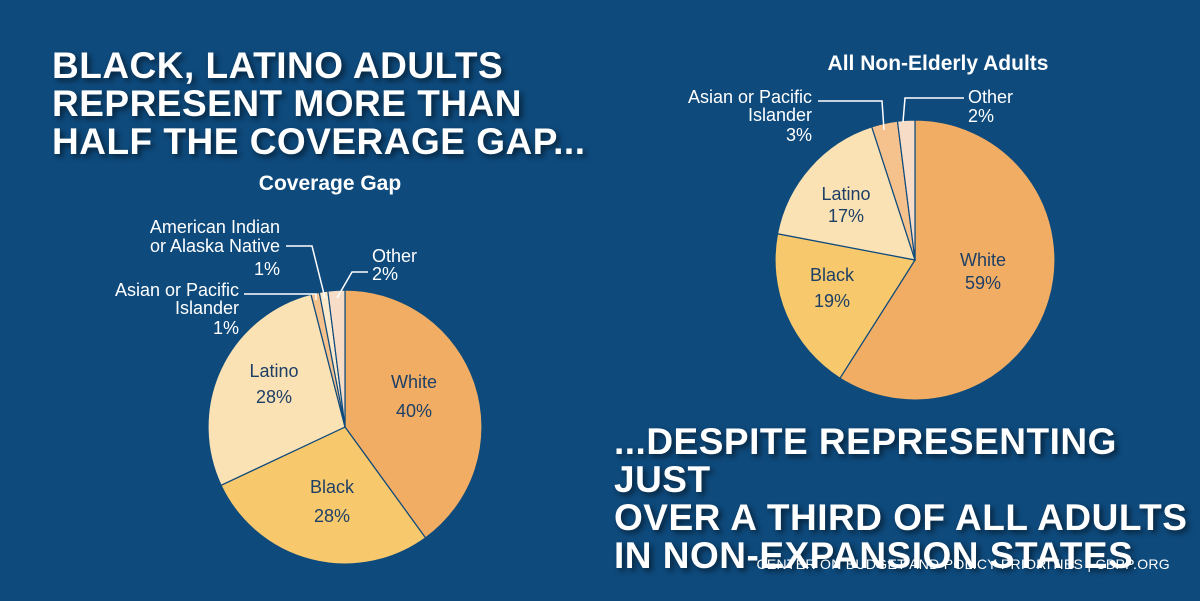  Describe the element at coordinates (215, 236) in the screenshot. I see `slice-label-american-indian-or-alaska-native: American Indian or Alaska Native` at that location.